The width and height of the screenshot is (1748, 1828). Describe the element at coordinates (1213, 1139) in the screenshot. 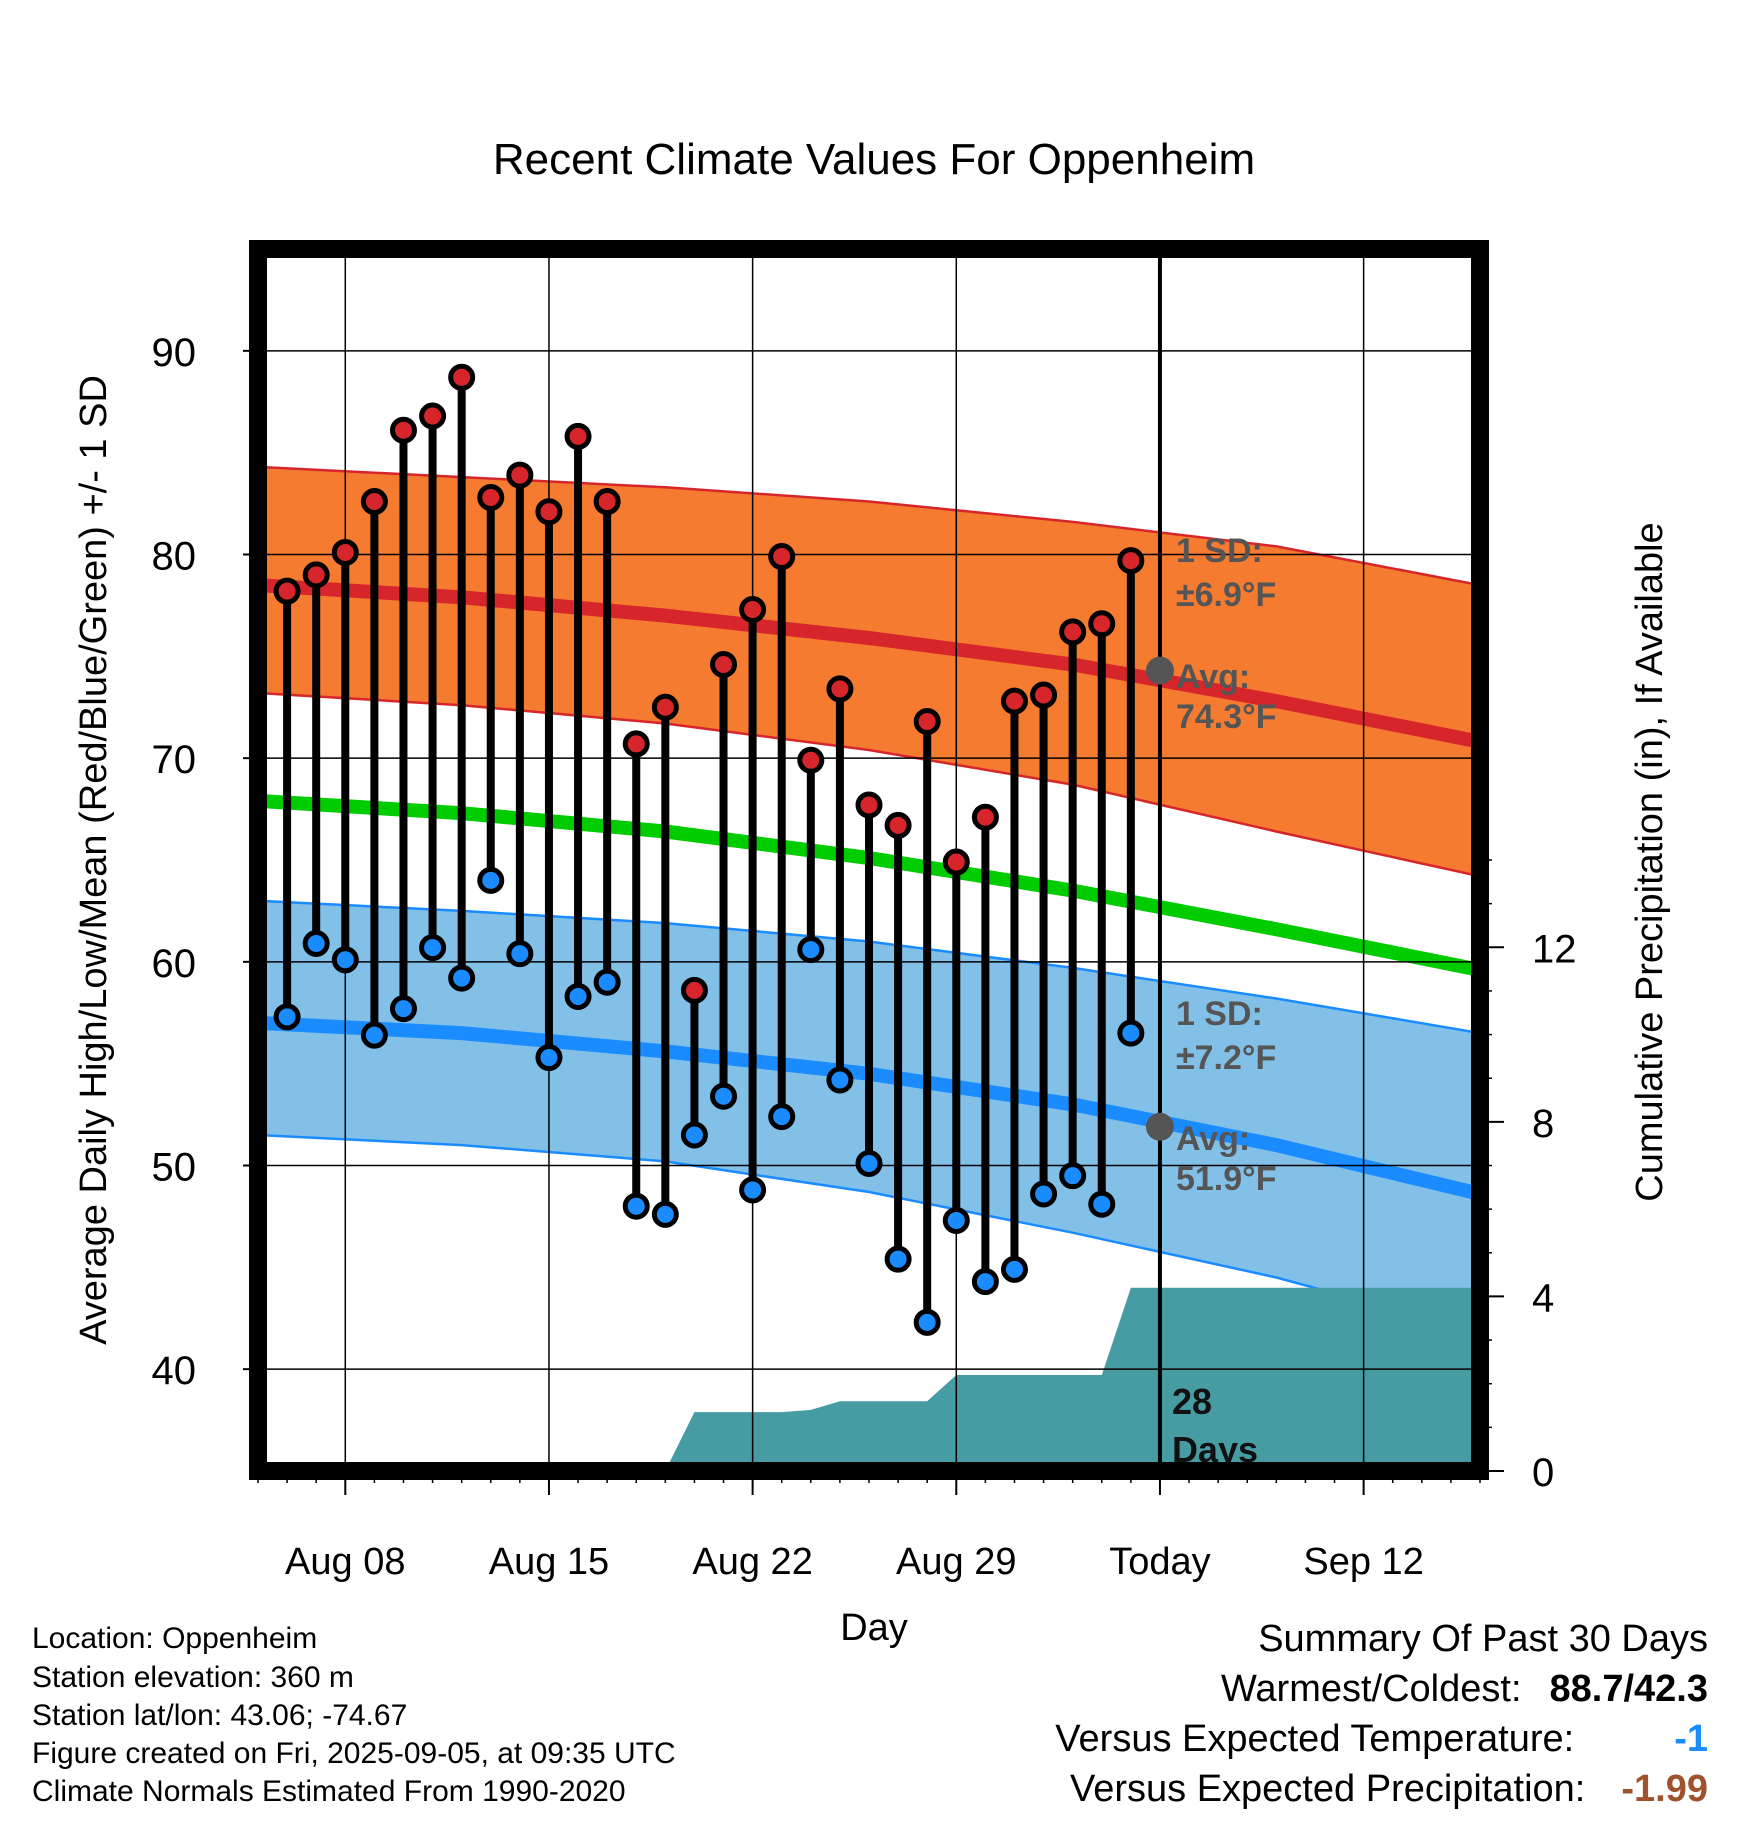

I see `low-avg-label: Avg:` at that location.